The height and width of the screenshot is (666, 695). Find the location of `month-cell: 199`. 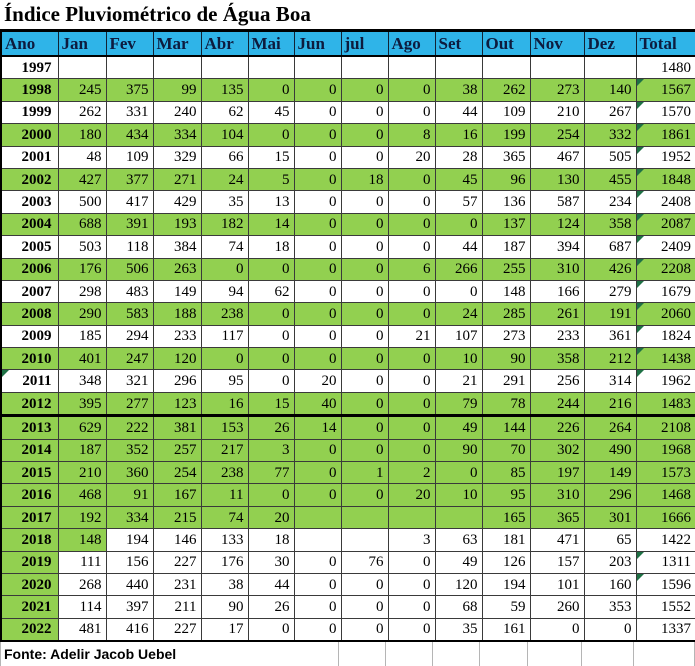

month-cell: 199 is located at coordinates (506, 135).